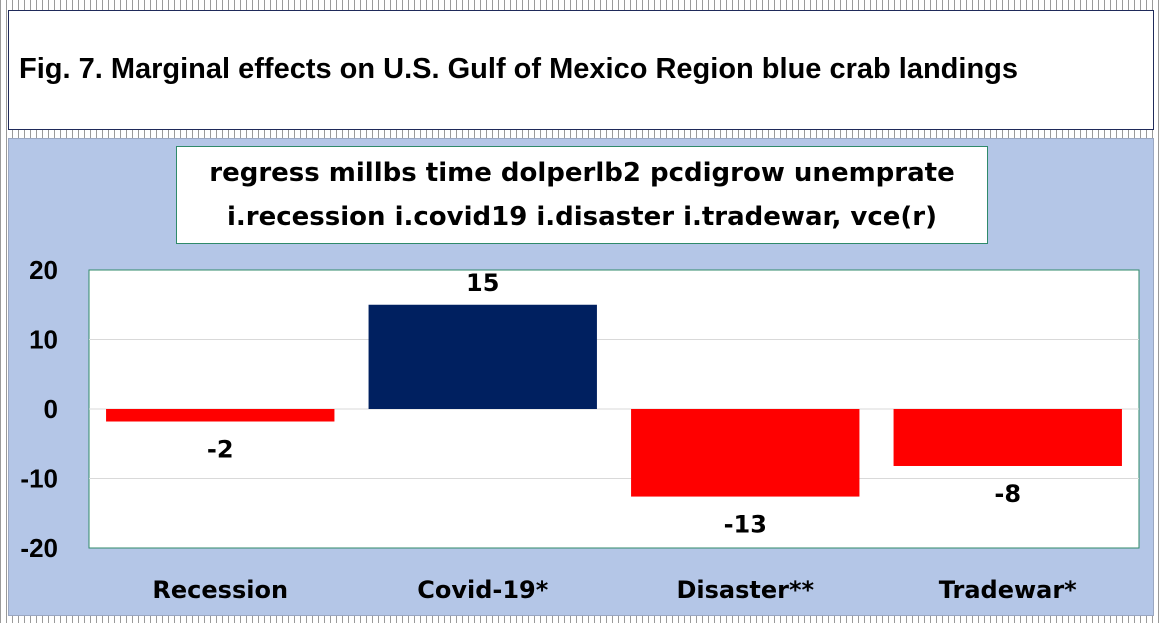 The height and width of the screenshot is (623, 1160). I want to click on data-label: -2, so click(220, 450).